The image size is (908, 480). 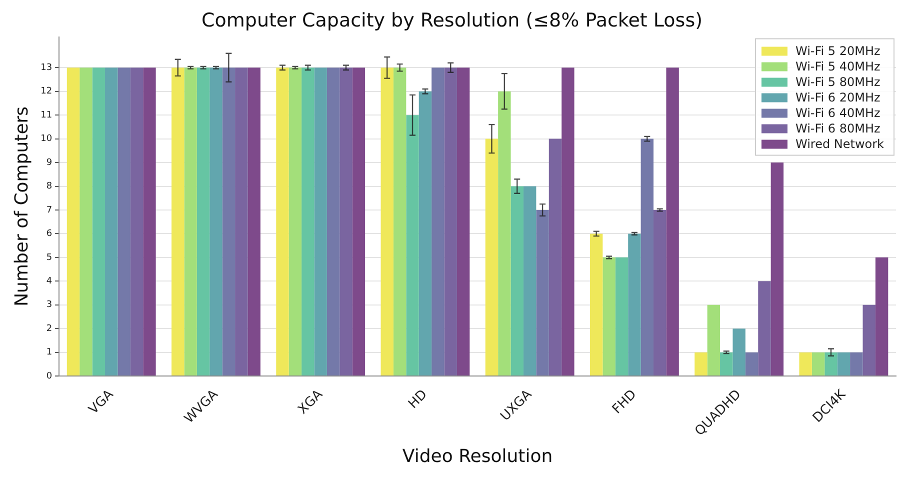 What do you see at coordinates (49, 329) in the screenshot?
I see `y-tick-label: 2` at bounding box center [49, 329].